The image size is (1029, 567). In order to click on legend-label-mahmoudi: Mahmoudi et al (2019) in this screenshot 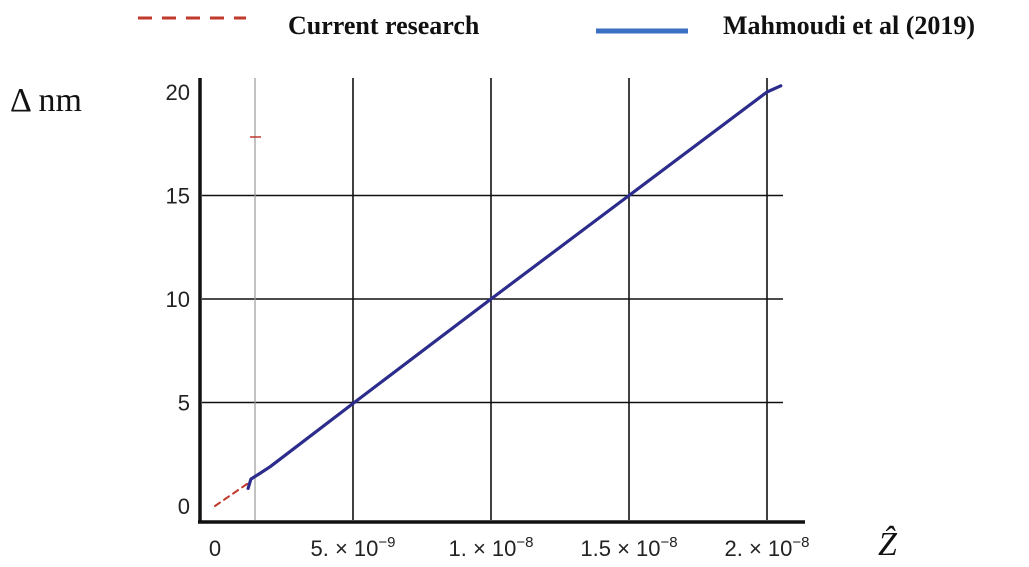, I will do `click(849, 25)`.